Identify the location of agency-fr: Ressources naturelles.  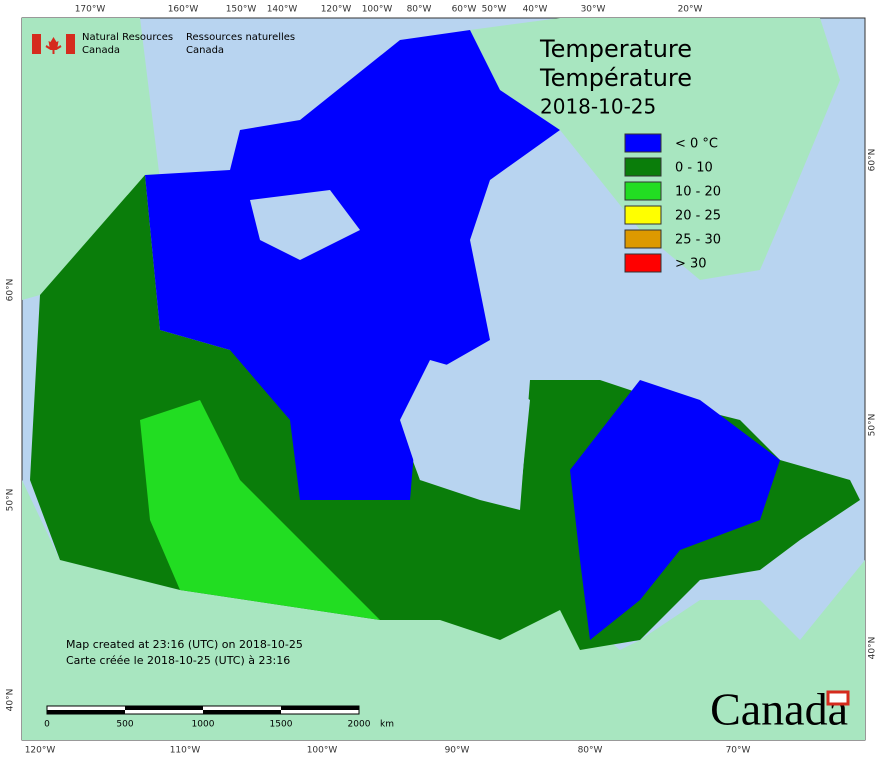
(240, 37).